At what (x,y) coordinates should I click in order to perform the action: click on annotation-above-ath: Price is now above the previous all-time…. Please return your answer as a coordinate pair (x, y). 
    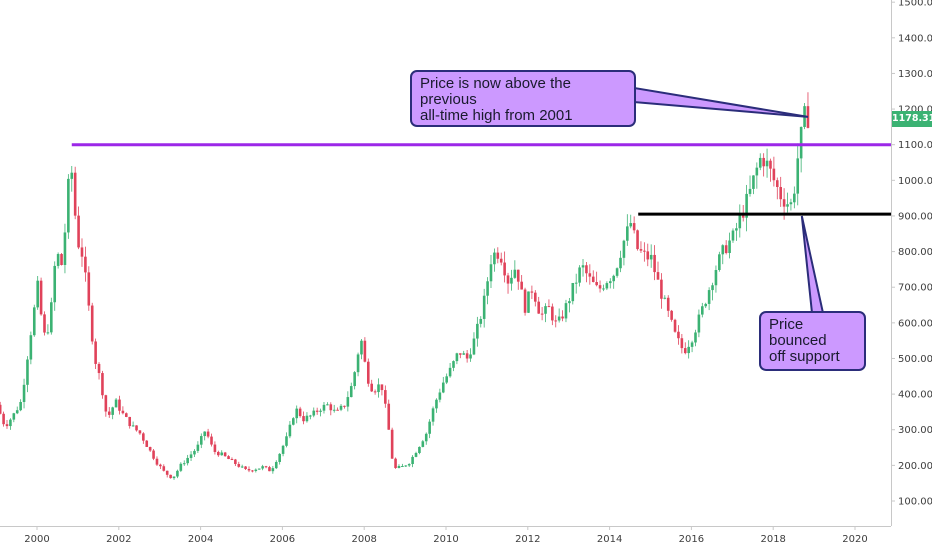
    Looking at the image, I should click on (523, 98).